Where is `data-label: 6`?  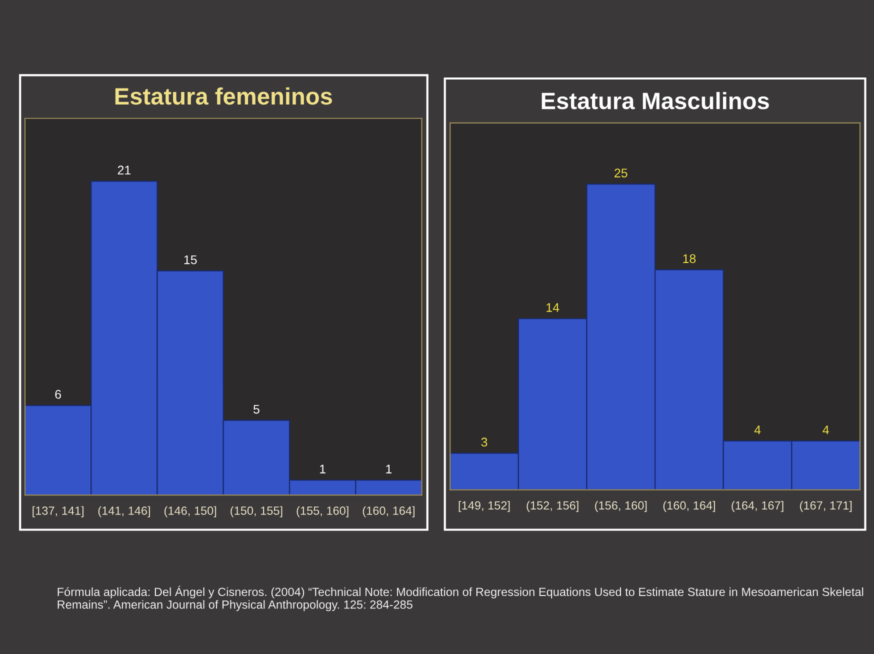
data-label: 6 is located at coordinates (58, 394).